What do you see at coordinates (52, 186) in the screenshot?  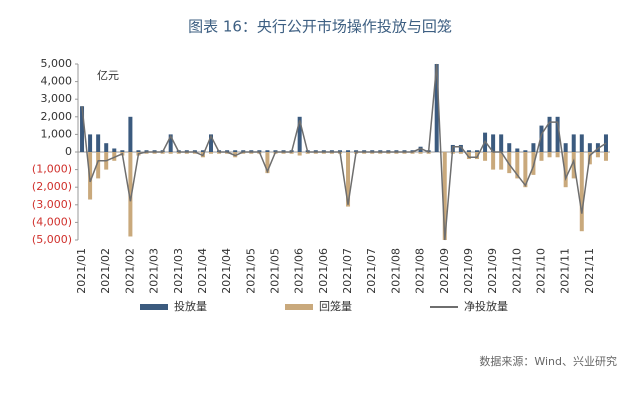 I see `y-tick-label: (2,000)` at bounding box center [52, 186].